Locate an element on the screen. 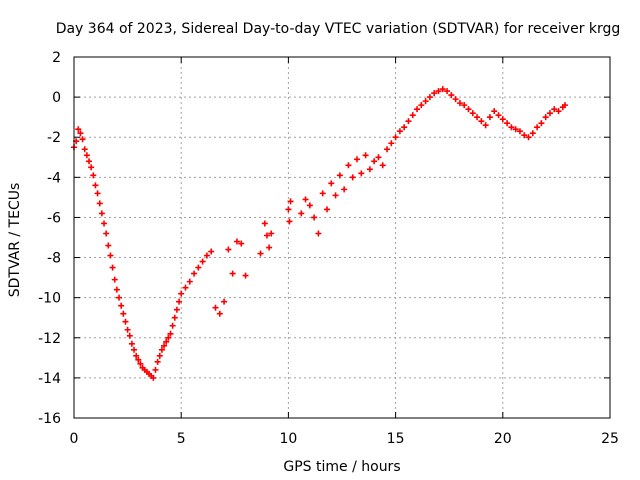  x-tick-labels: 0 5 10 15 20 25 is located at coordinates (344, 439).